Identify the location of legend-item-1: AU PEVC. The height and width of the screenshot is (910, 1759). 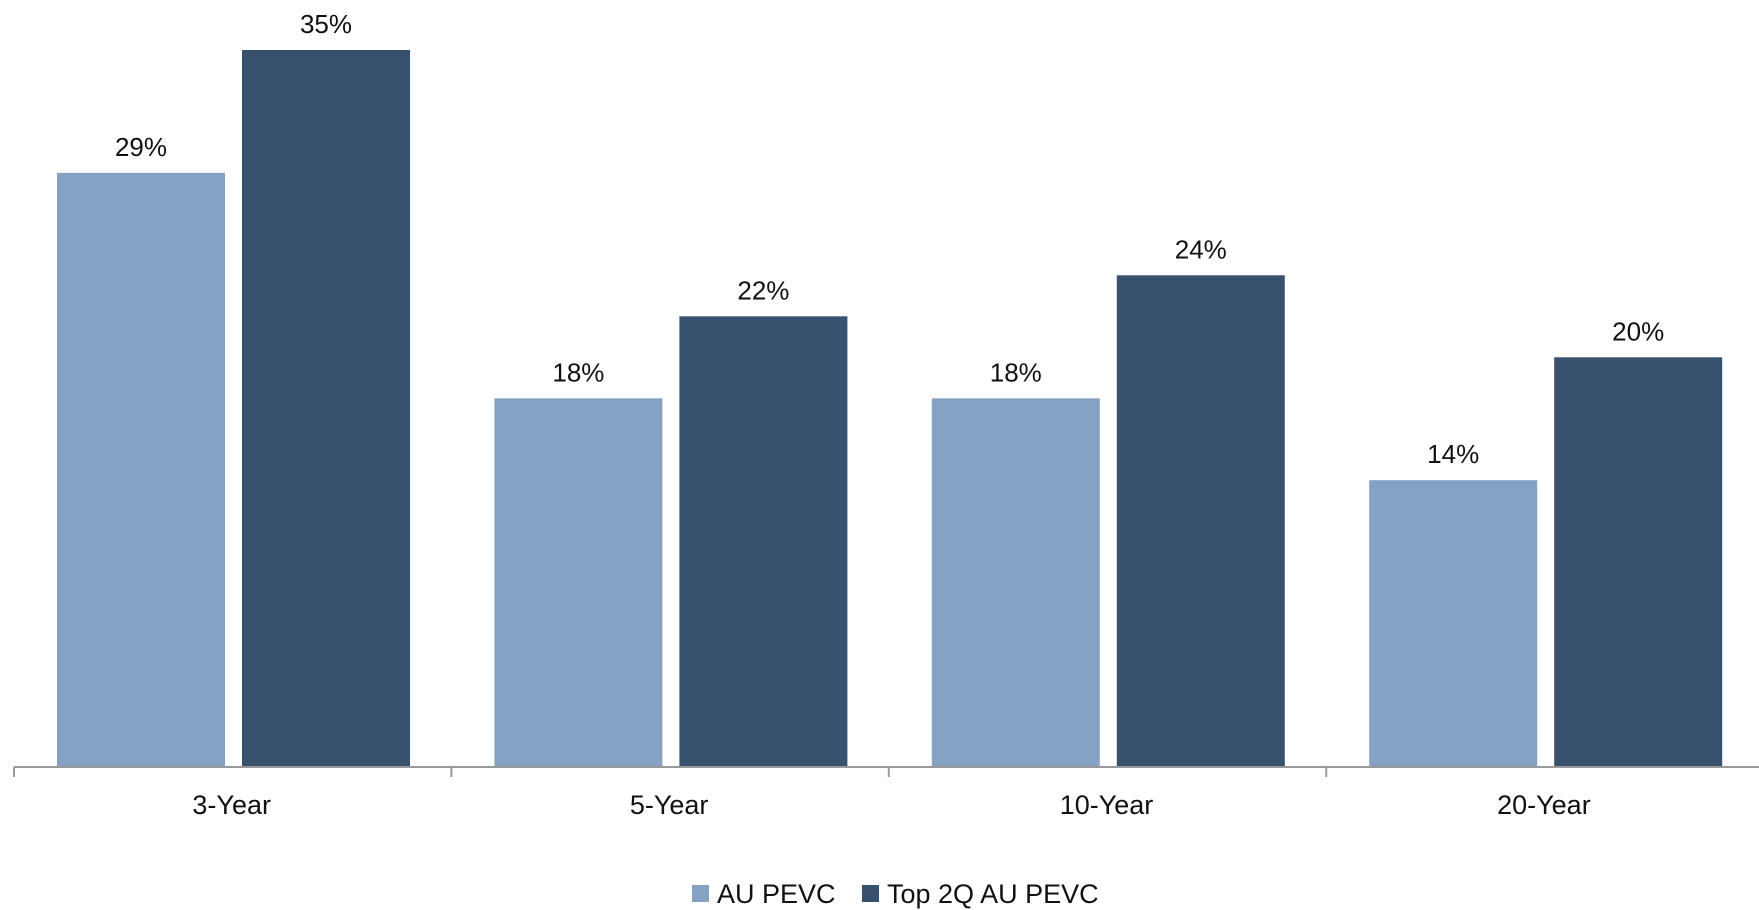
(764, 894).